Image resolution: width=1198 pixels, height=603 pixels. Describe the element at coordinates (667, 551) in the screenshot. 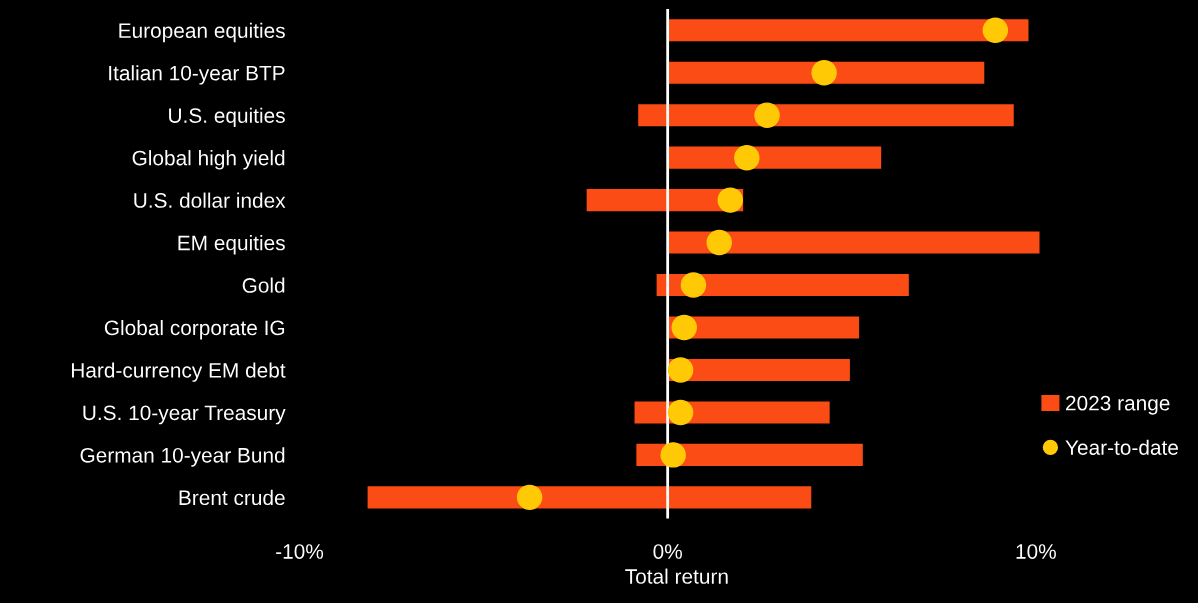

I see `x-tick-label: 0%` at that location.